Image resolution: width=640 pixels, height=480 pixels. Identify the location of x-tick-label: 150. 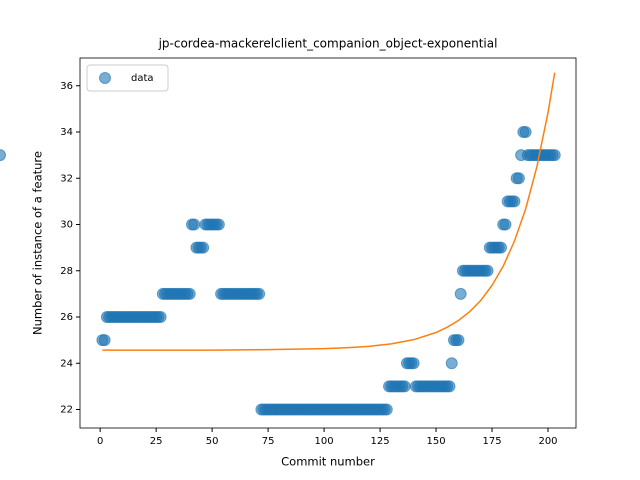
(435, 441).